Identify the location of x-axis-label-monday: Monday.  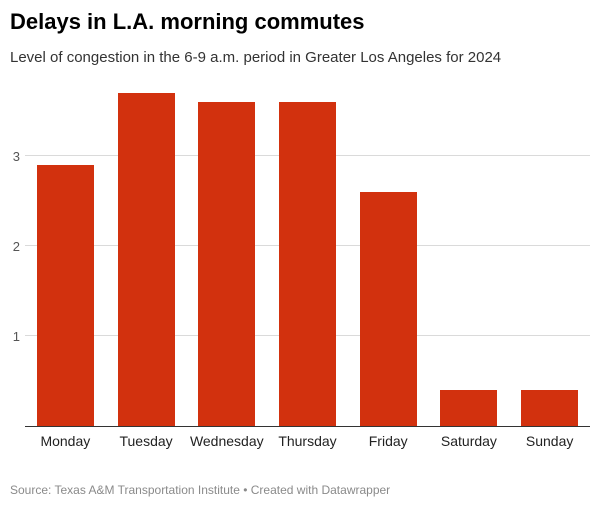
(65, 441).